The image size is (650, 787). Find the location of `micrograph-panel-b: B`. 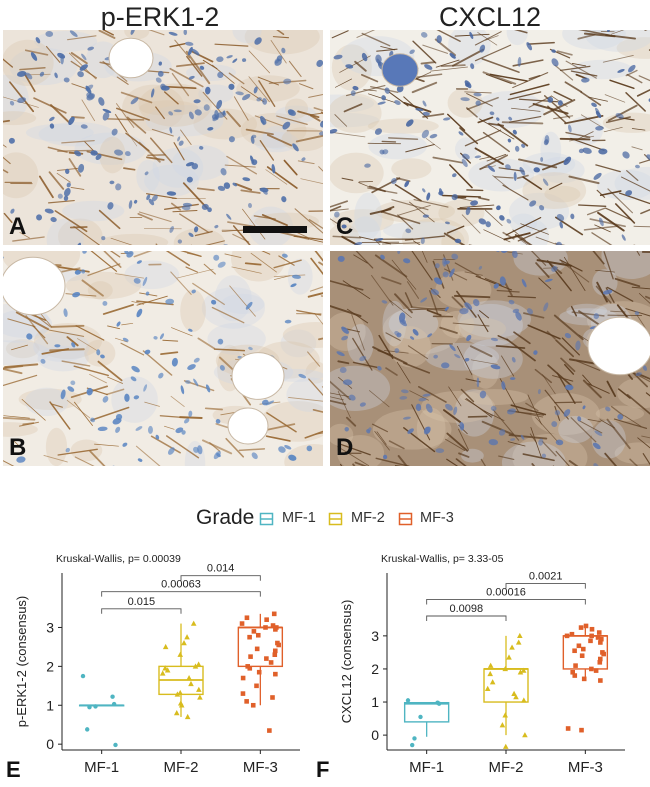

micrograph-panel-b: B is located at coordinates (163, 358).